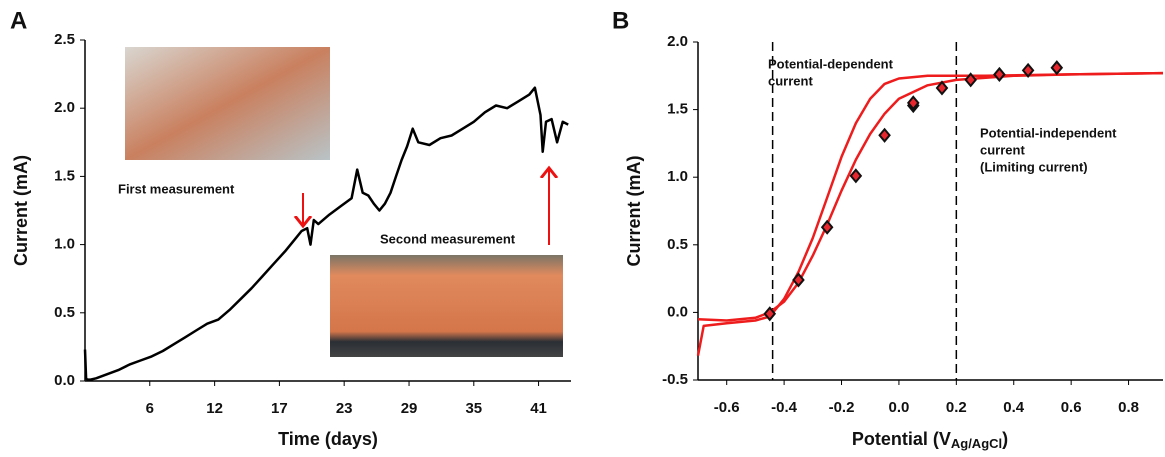  What do you see at coordinates (831, 63) in the screenshot?
I see `annotation: Potential-dependent` at bounding box center [831, 63].